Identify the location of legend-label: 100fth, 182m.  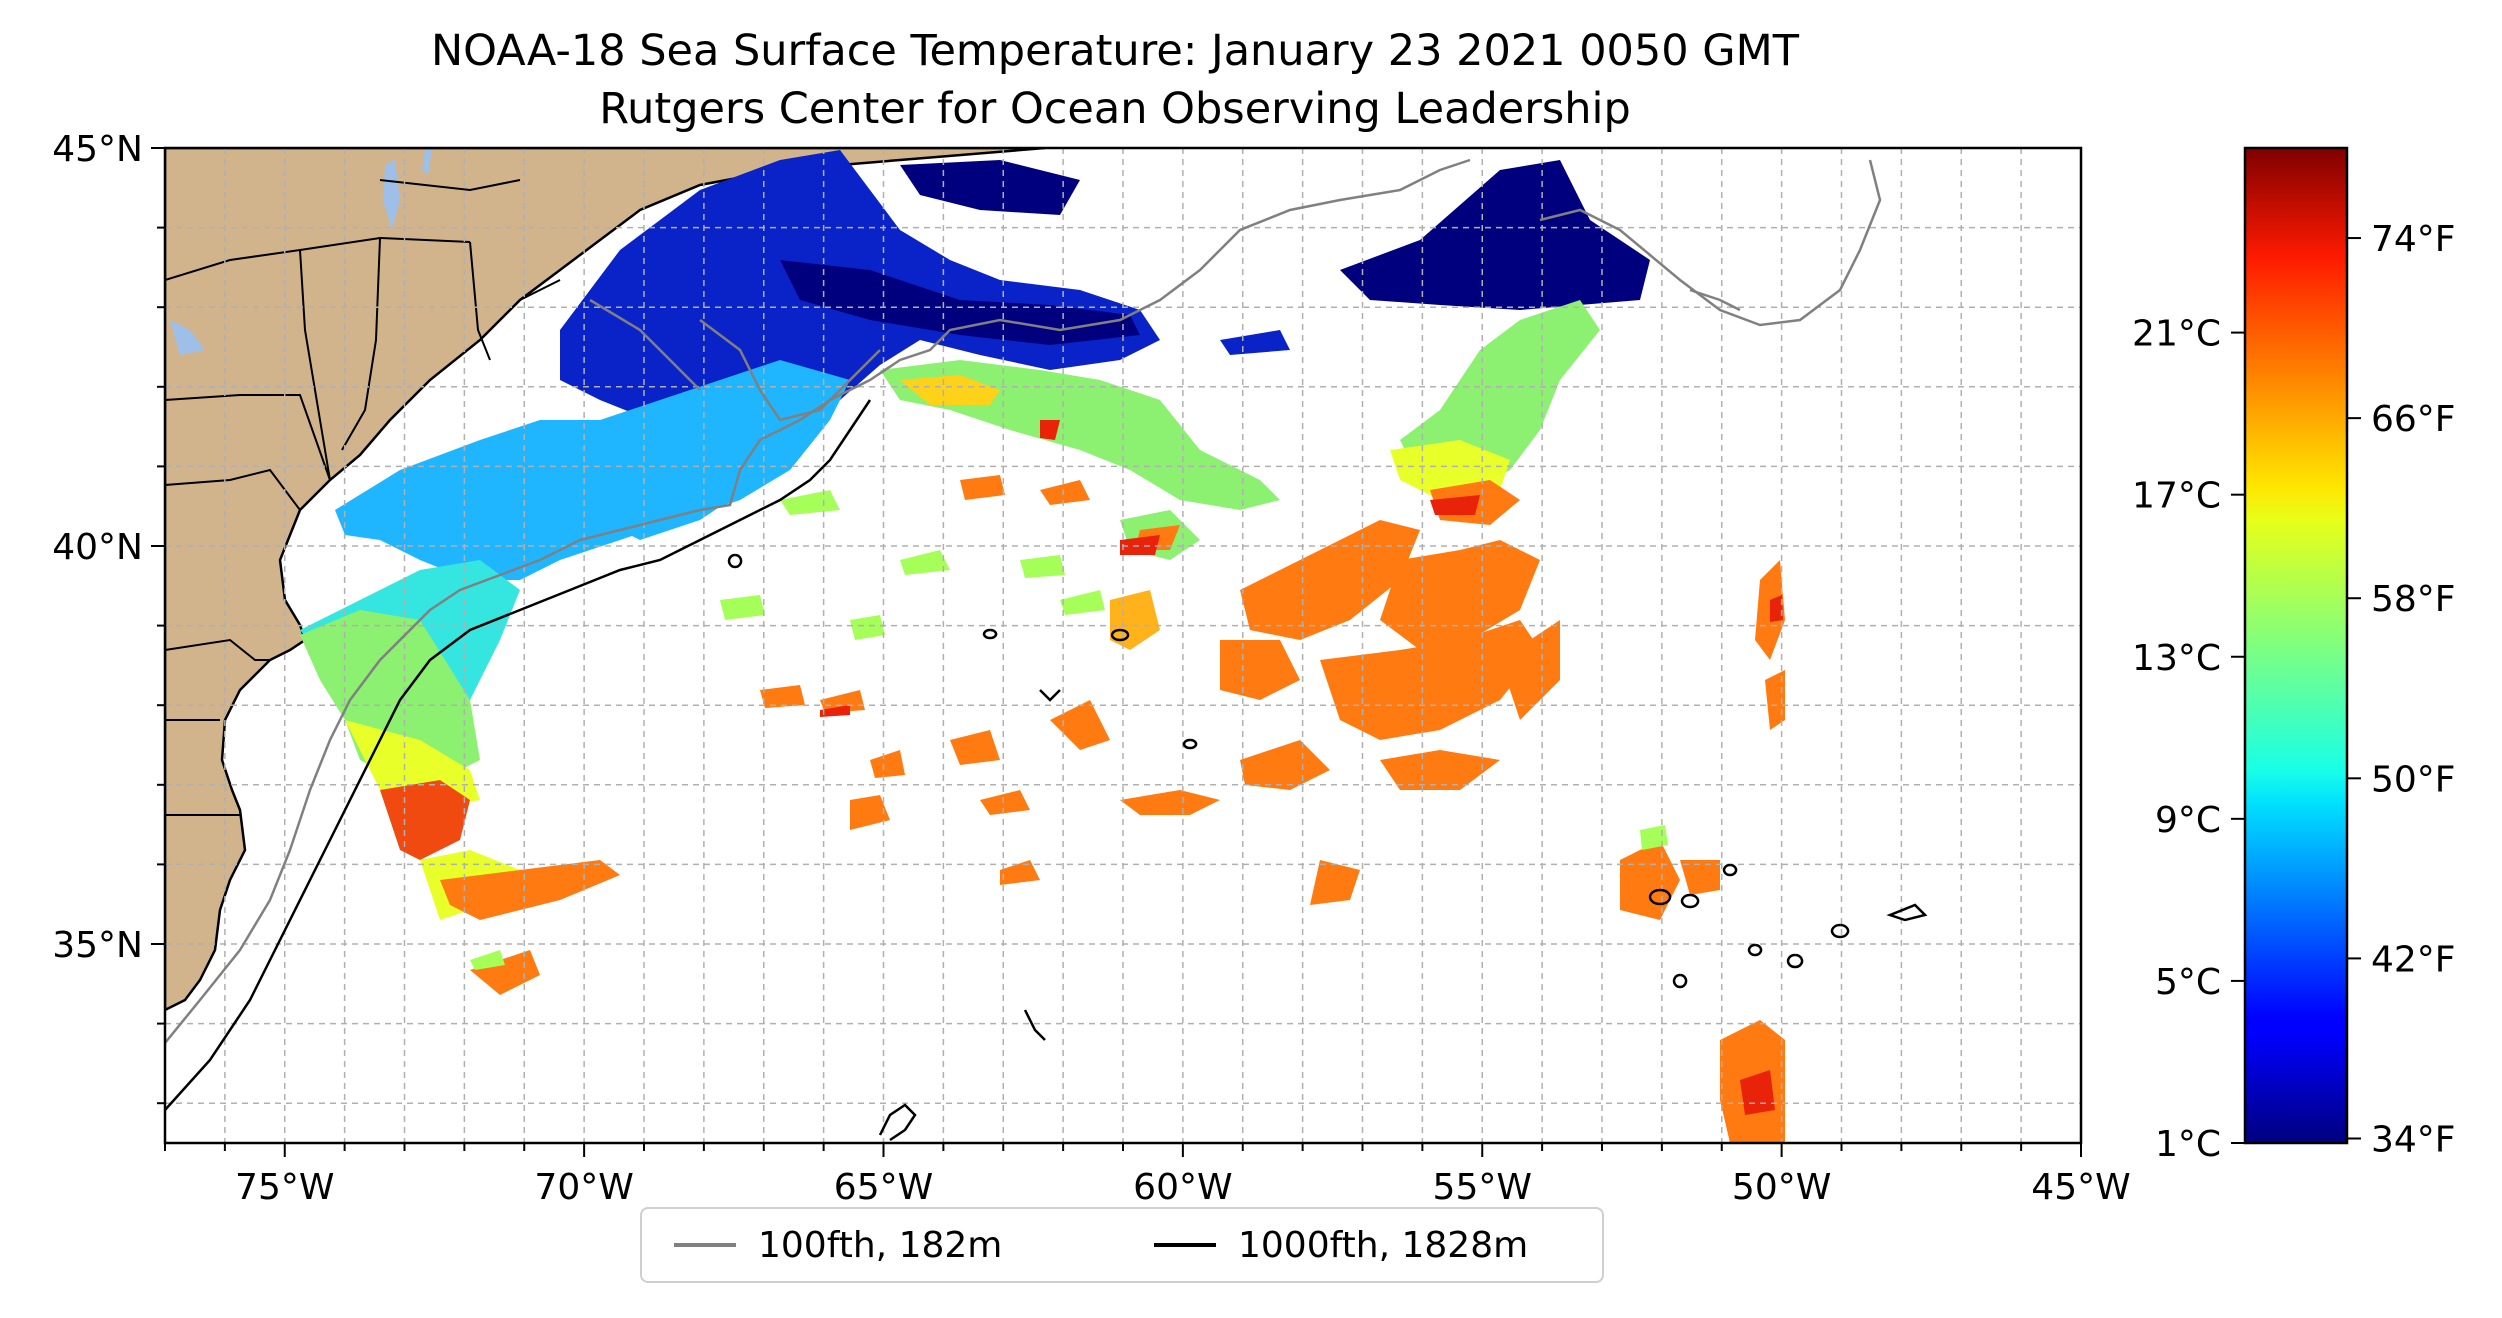
(880, 1245).